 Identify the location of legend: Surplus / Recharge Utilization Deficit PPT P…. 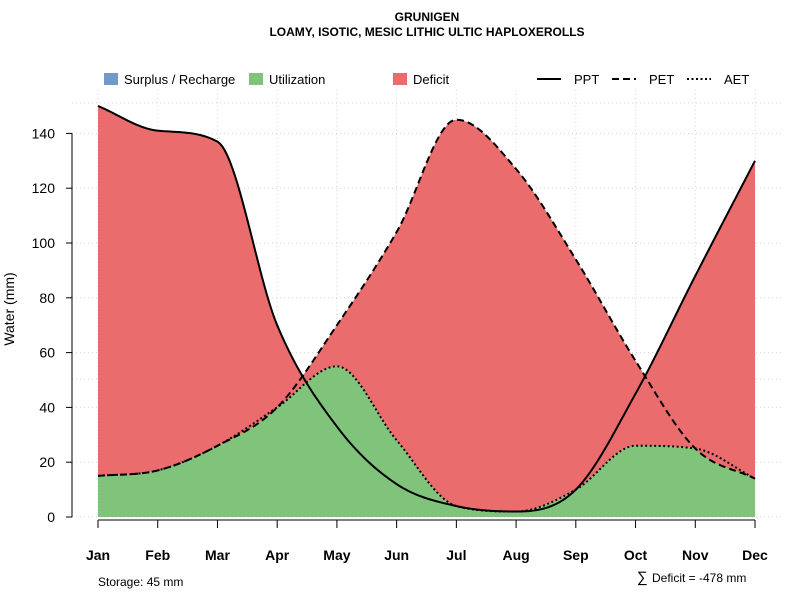
(426, 79).